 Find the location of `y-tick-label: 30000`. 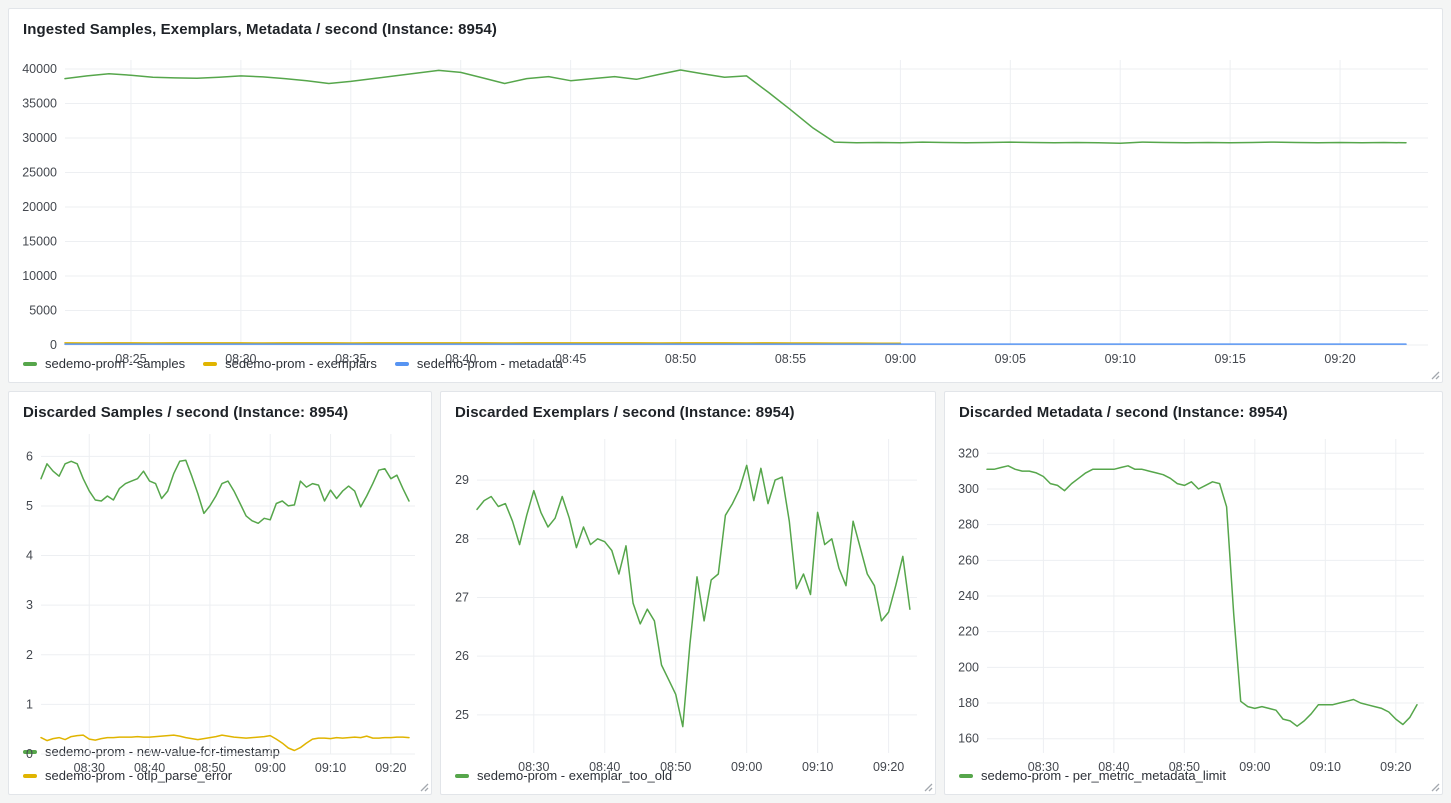

y-tick-label: 30000 is located at coordinates (39, 138).